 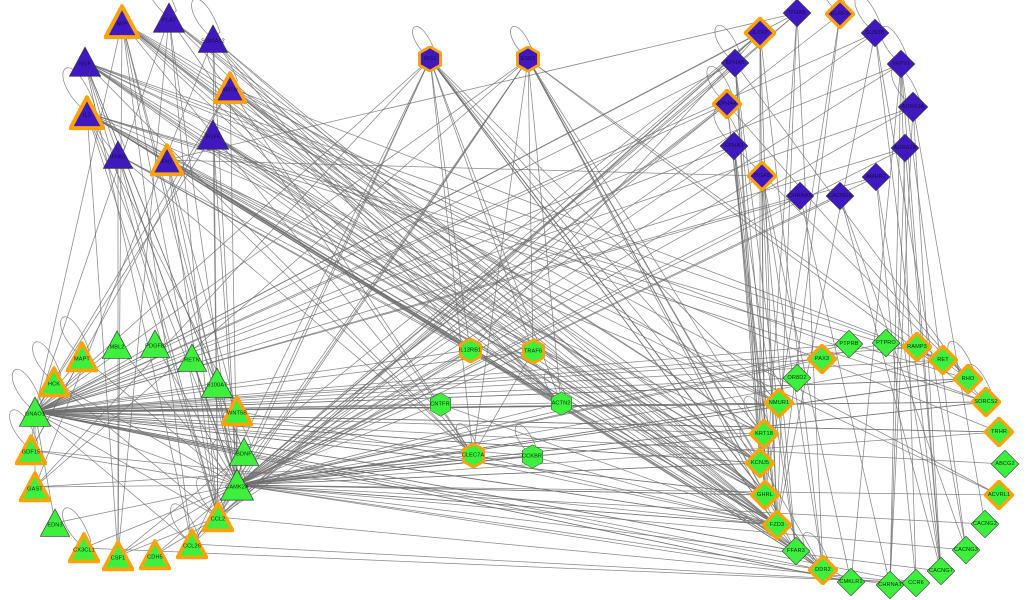 I want to click on node-artn: ARTN, so click(x=230, y=88).